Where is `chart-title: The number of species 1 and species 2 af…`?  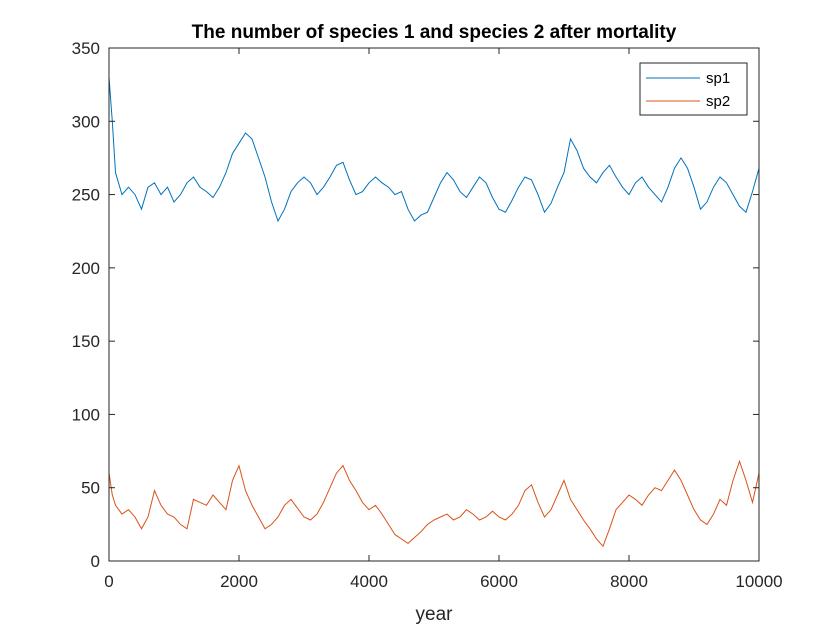
chart-title: The number of species 1 and species 2 af… is located at coordinates (434, 32).